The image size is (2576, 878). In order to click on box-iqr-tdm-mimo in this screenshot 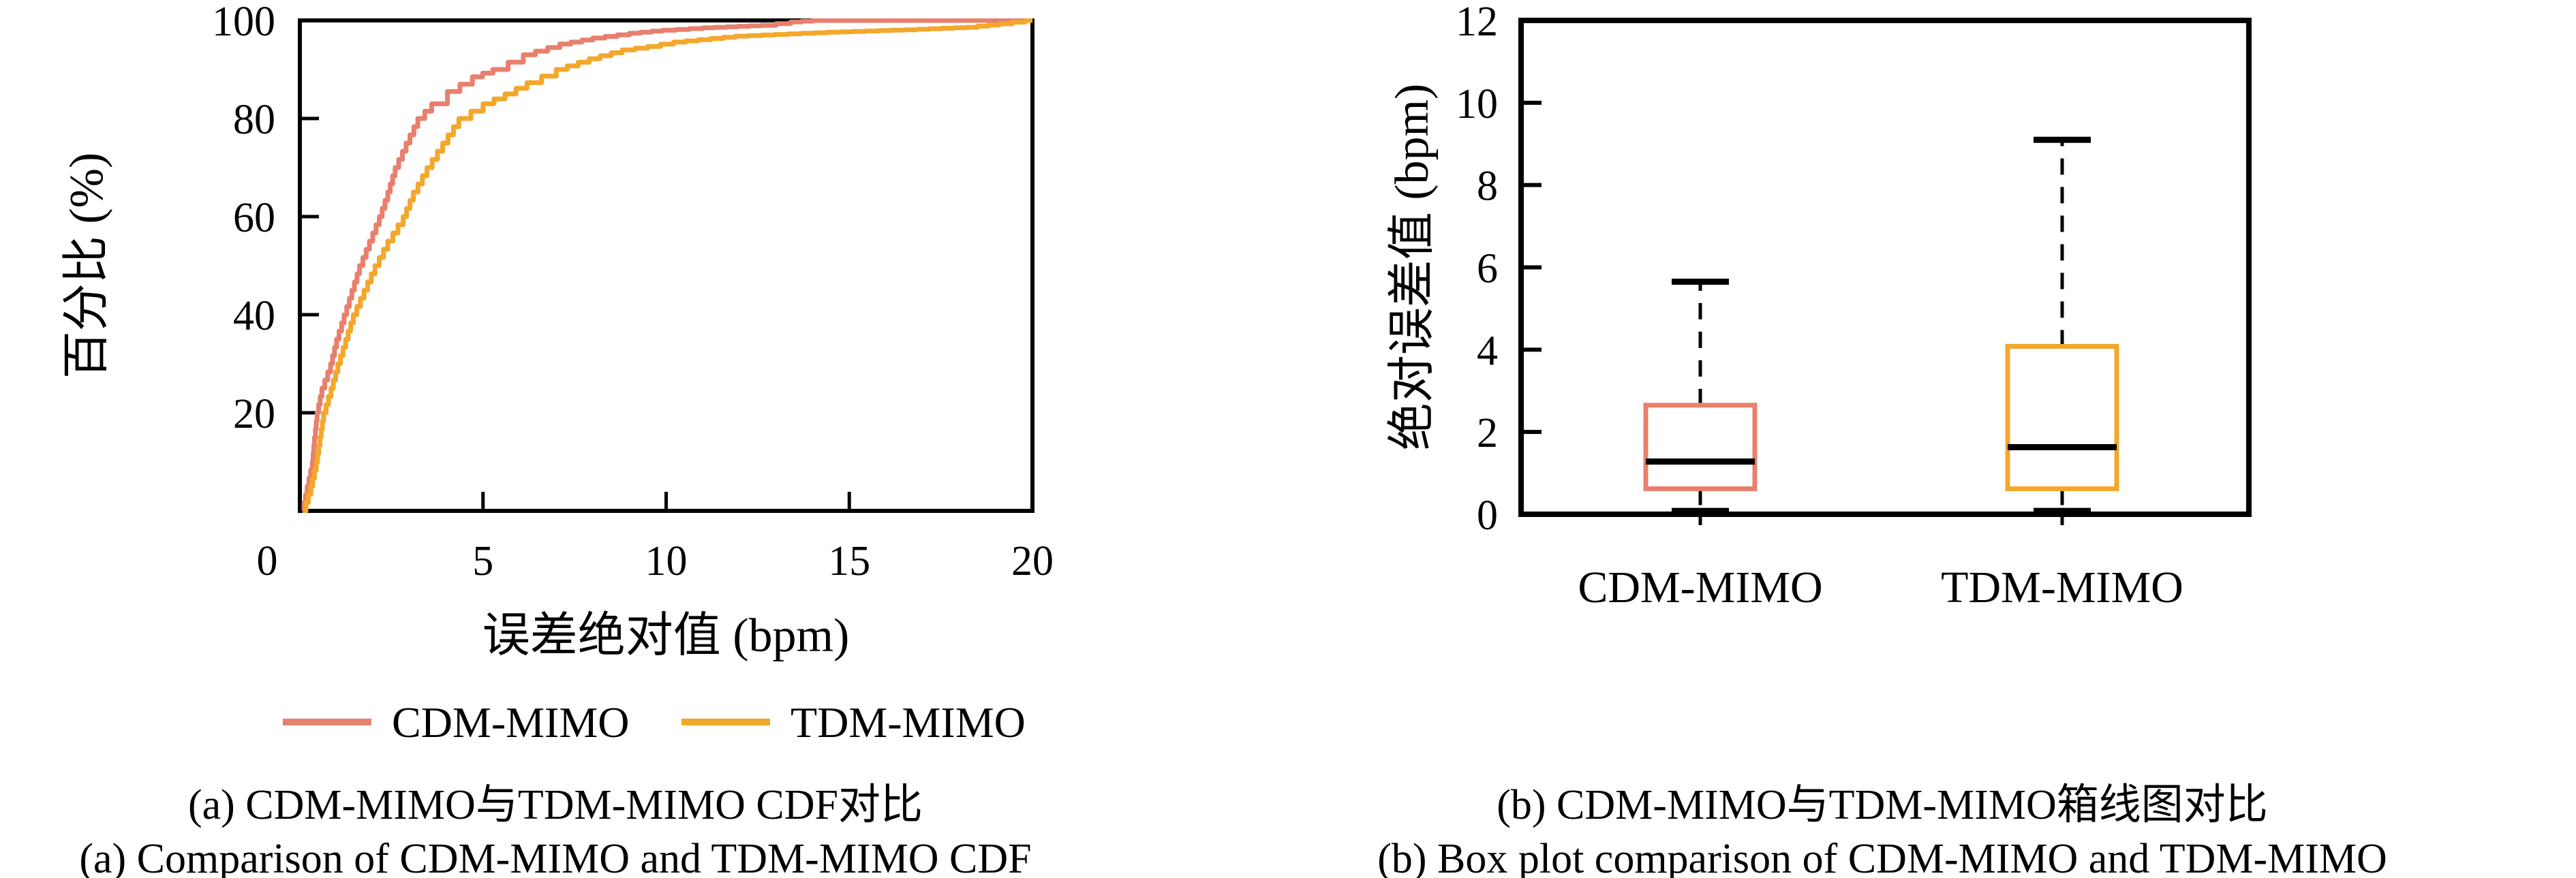, I will do `click(2062, 418)`.